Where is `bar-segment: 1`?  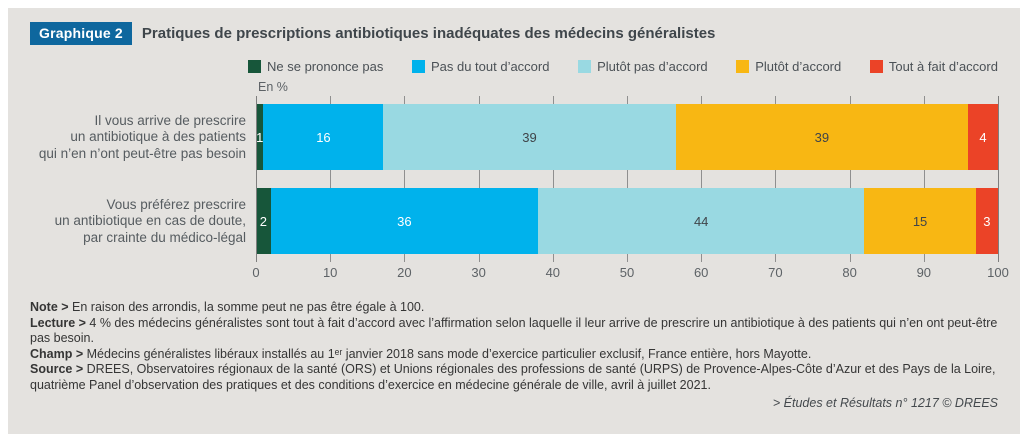
bar-segment: 1 is located at coordinates (260, 137).